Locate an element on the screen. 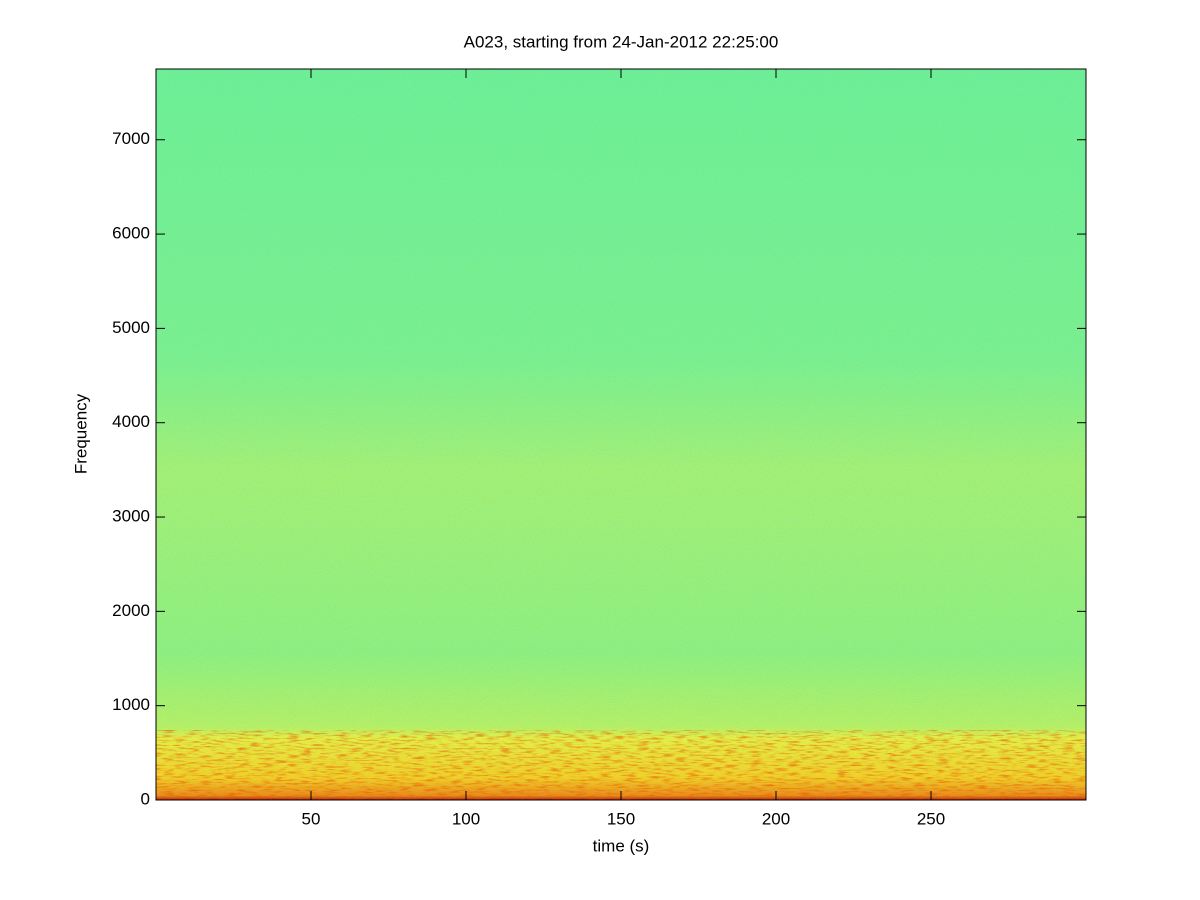 The image size is (1200, 900). y-tick-label: 1000 is located at coordinates (131, 704).